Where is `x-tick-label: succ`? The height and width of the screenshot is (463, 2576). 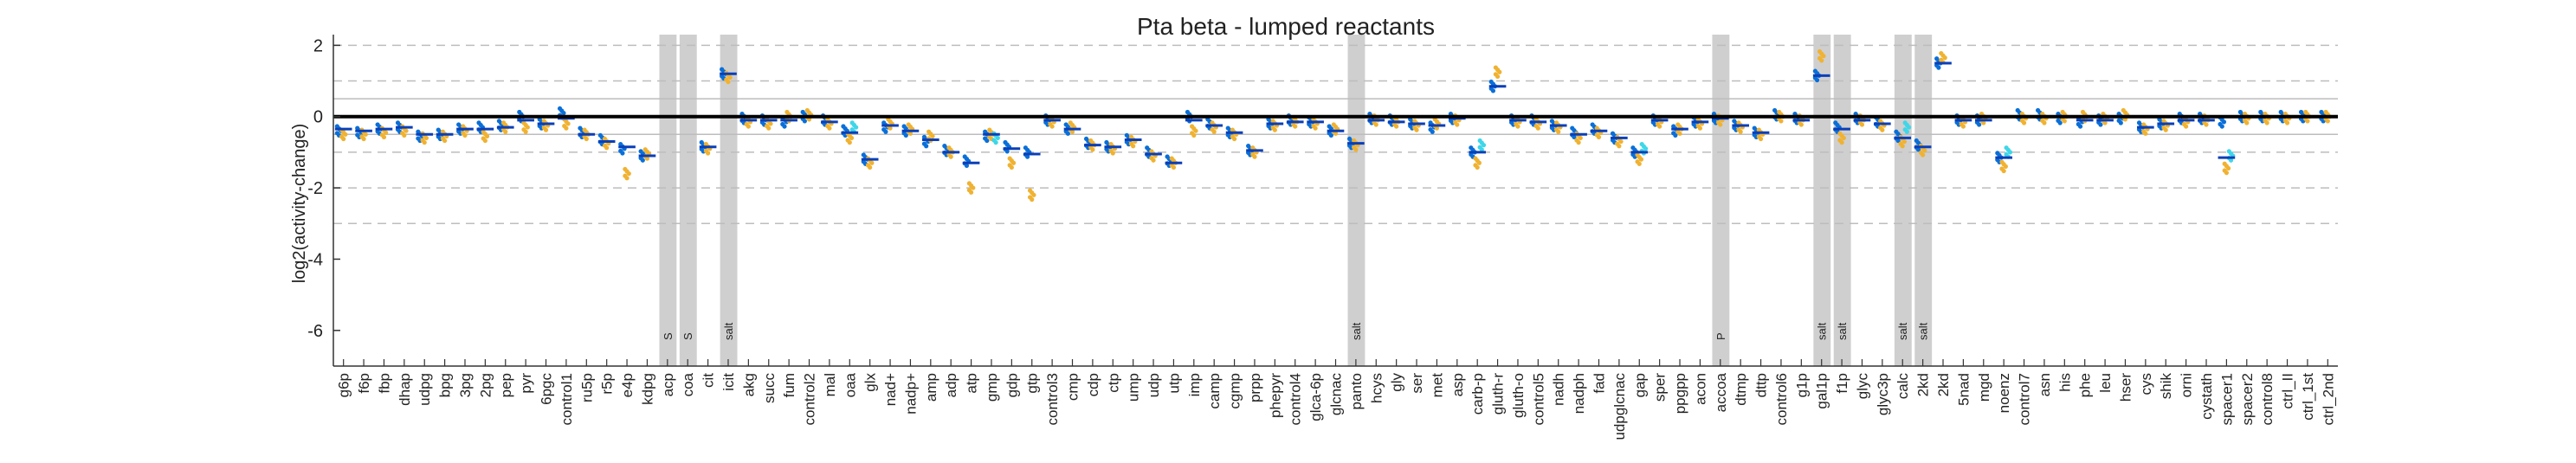
x-tick-label: succ is located at coordinates (769, 388).